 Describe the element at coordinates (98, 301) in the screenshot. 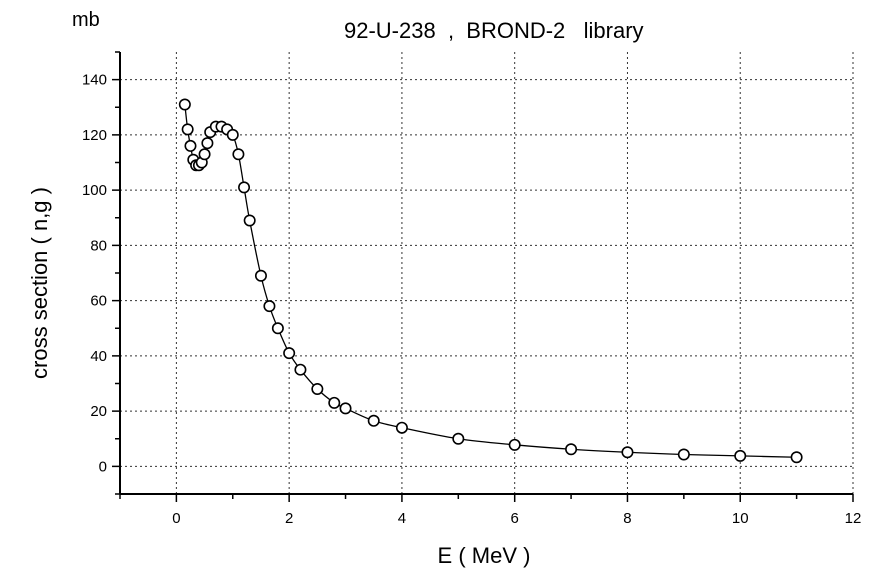

I see `y-tick-label: 60` at that location.